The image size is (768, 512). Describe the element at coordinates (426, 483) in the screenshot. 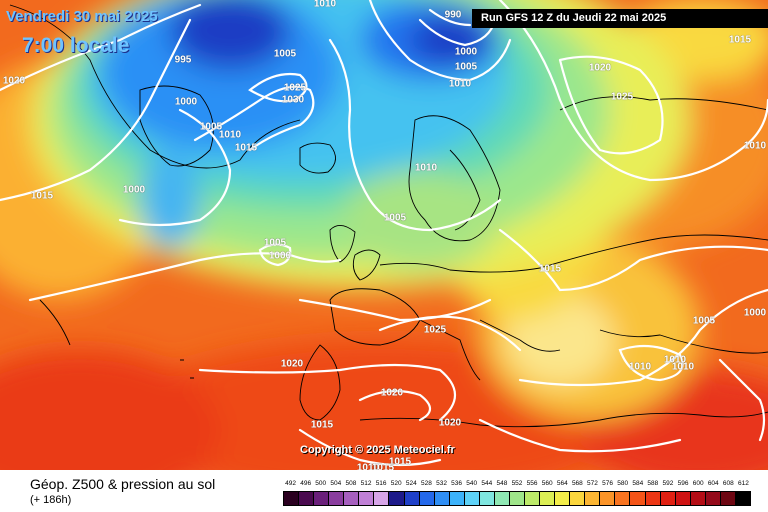

I see `scale-tick-label: 528` at that location.